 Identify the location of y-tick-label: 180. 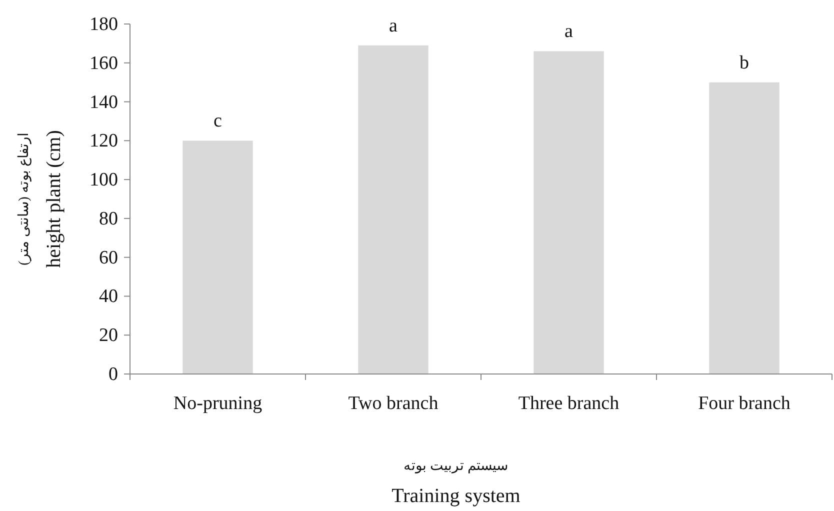
(104, 24).